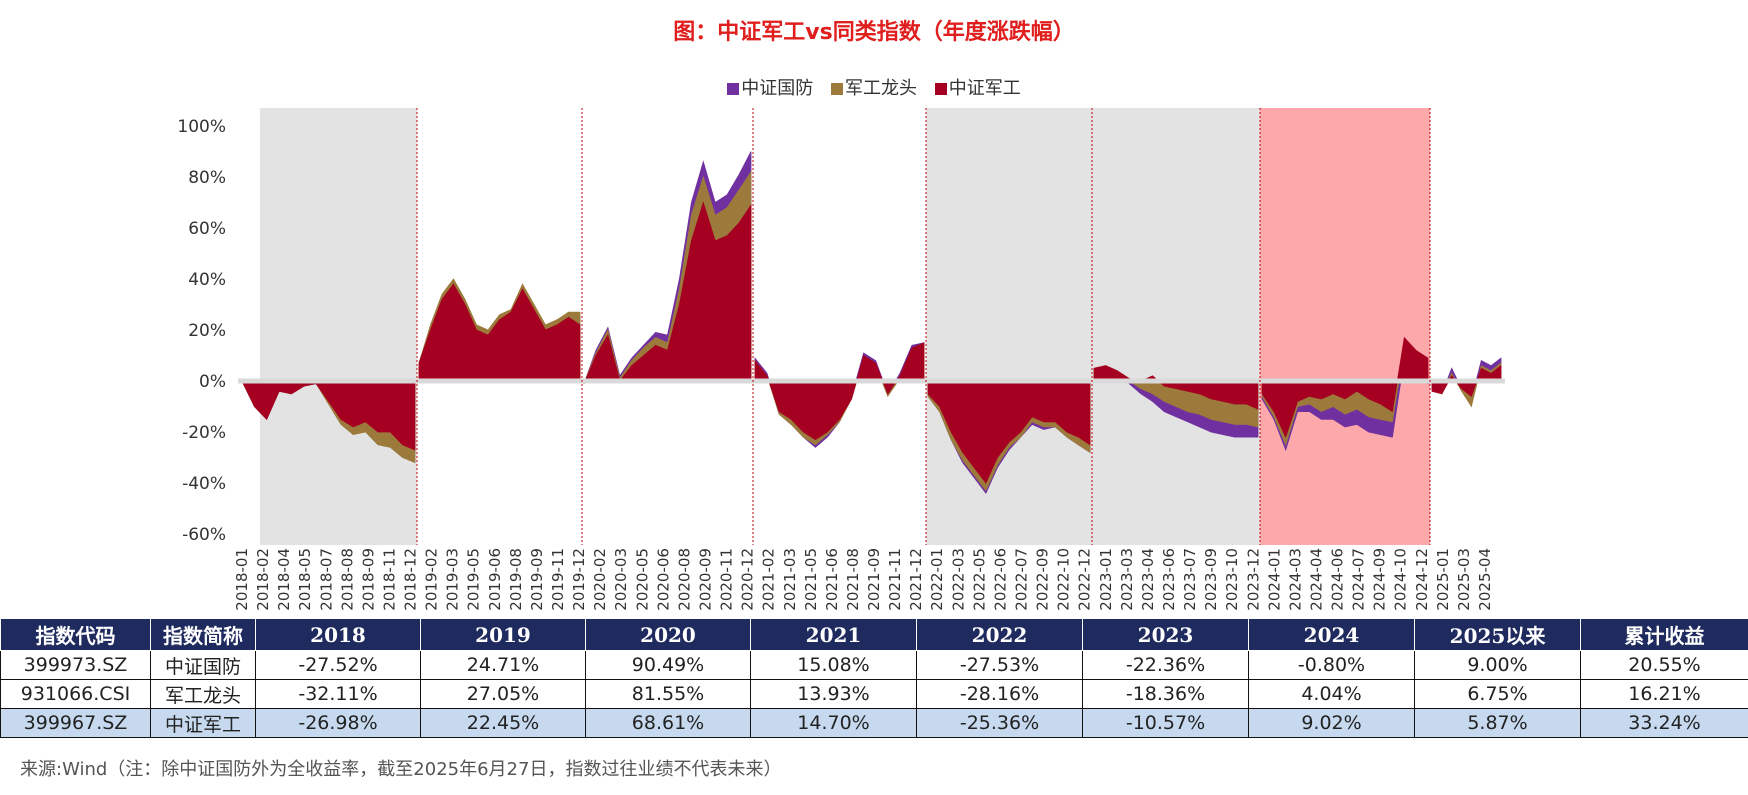 The image size is (1748, 795). I want to click on x-tick-label: 2020-05, so click(642, 579).